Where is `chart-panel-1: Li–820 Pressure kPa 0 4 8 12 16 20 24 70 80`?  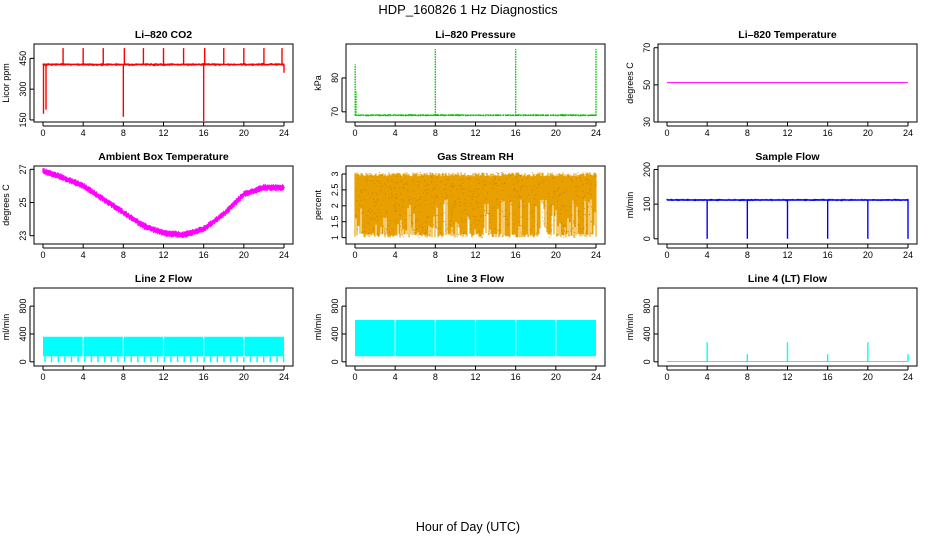 chart-panel-1: Li–820 Pressure kPa 0 4 8 12 16 20 24 70 80 is located at coordinates (459, 83).